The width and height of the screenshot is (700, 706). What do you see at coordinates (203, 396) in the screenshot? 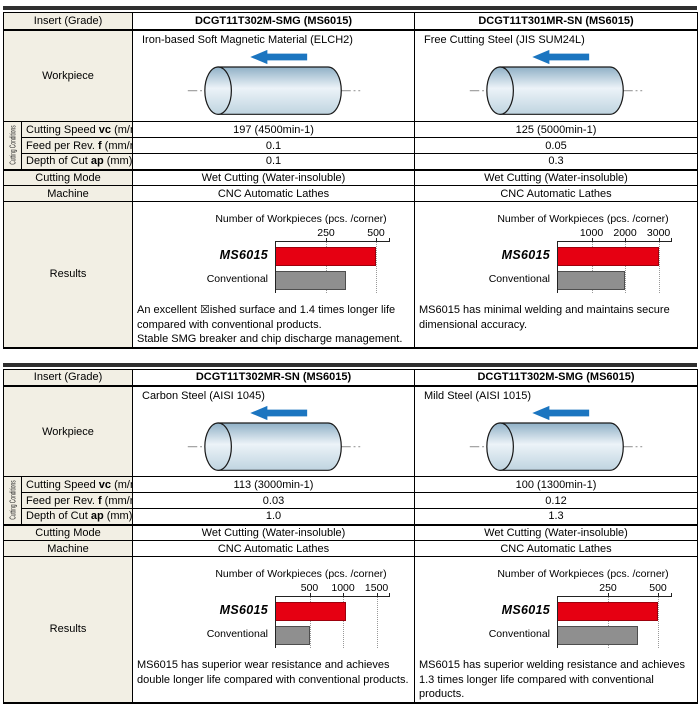
I see `workpiece-material: Carbon Steel (AISI 1045)` at bounding box center [203, 396].